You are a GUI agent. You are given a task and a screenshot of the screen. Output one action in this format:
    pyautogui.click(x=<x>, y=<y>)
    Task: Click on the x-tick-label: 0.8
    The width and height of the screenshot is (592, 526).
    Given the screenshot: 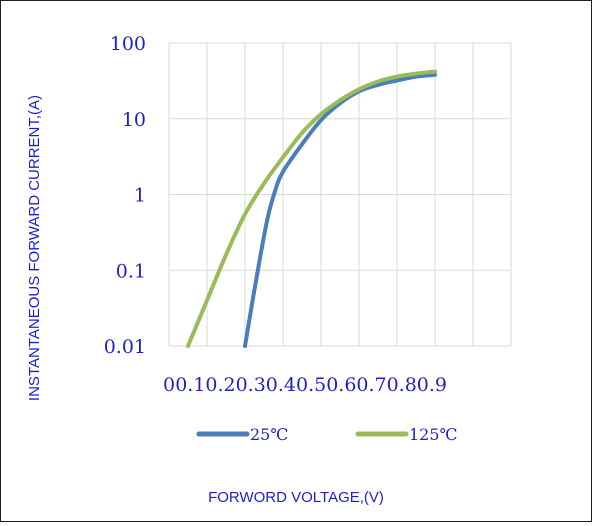 What is the action you would take?
    pyautogui.click(x=402, y=385)
    